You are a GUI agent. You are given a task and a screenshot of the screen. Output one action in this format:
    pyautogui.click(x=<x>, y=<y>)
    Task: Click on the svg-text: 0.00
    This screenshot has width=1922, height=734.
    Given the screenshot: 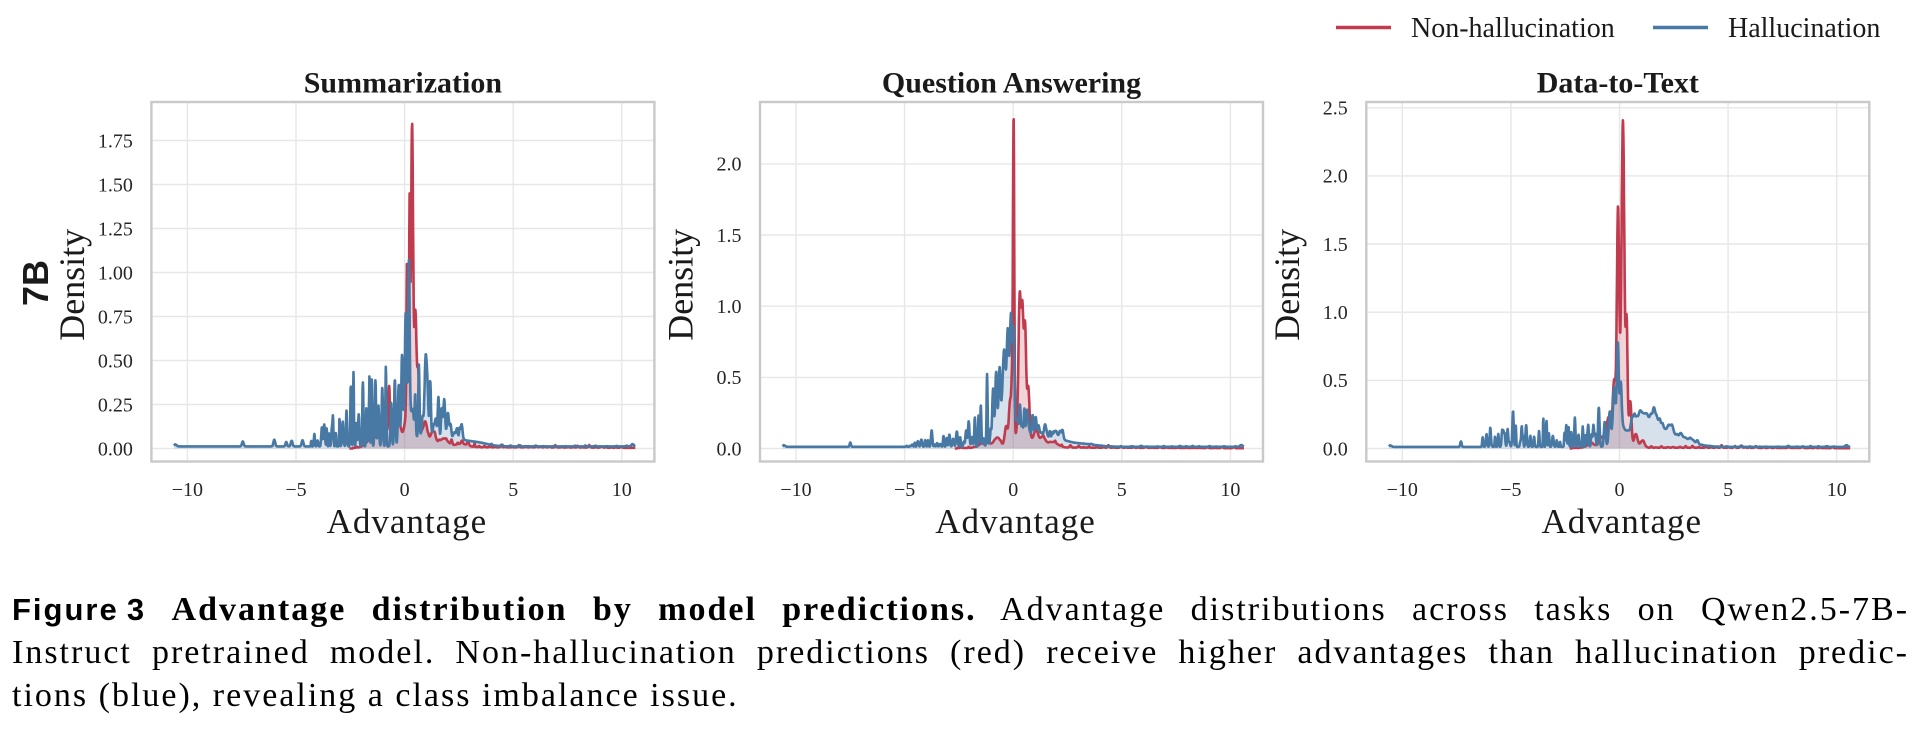 What is the action you would take?
    pyautogui.click(x=115, y=449)
    